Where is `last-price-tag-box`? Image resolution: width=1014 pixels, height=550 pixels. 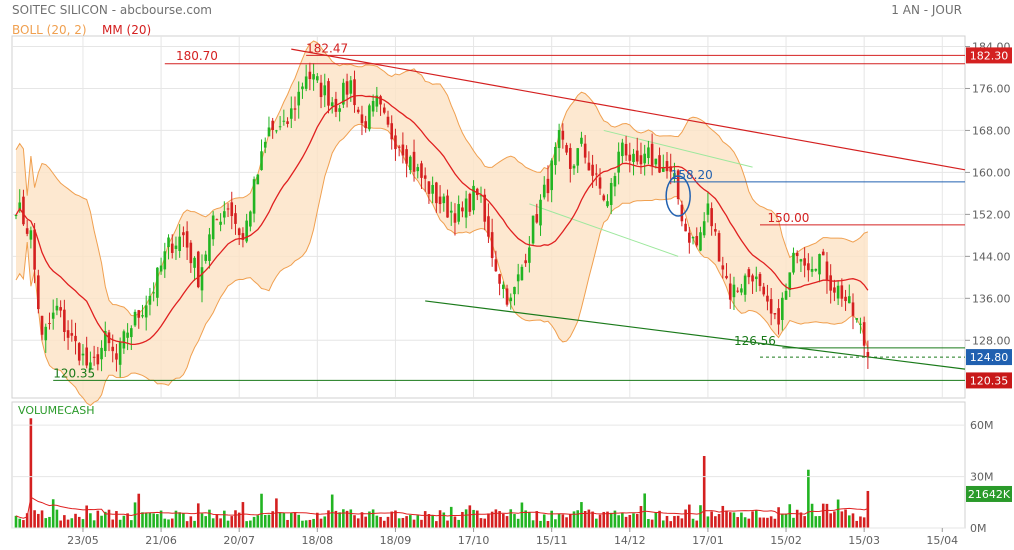
last-price-tag-box is located at coordinates (989, 357).